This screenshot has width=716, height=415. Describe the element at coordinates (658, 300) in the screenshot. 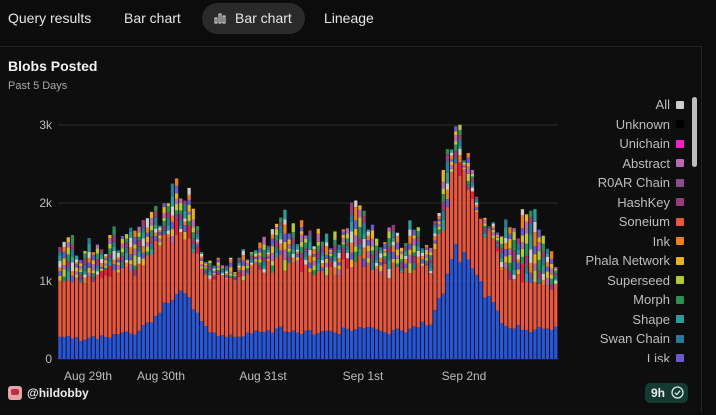

I see `legend-item: Morph` at that location.